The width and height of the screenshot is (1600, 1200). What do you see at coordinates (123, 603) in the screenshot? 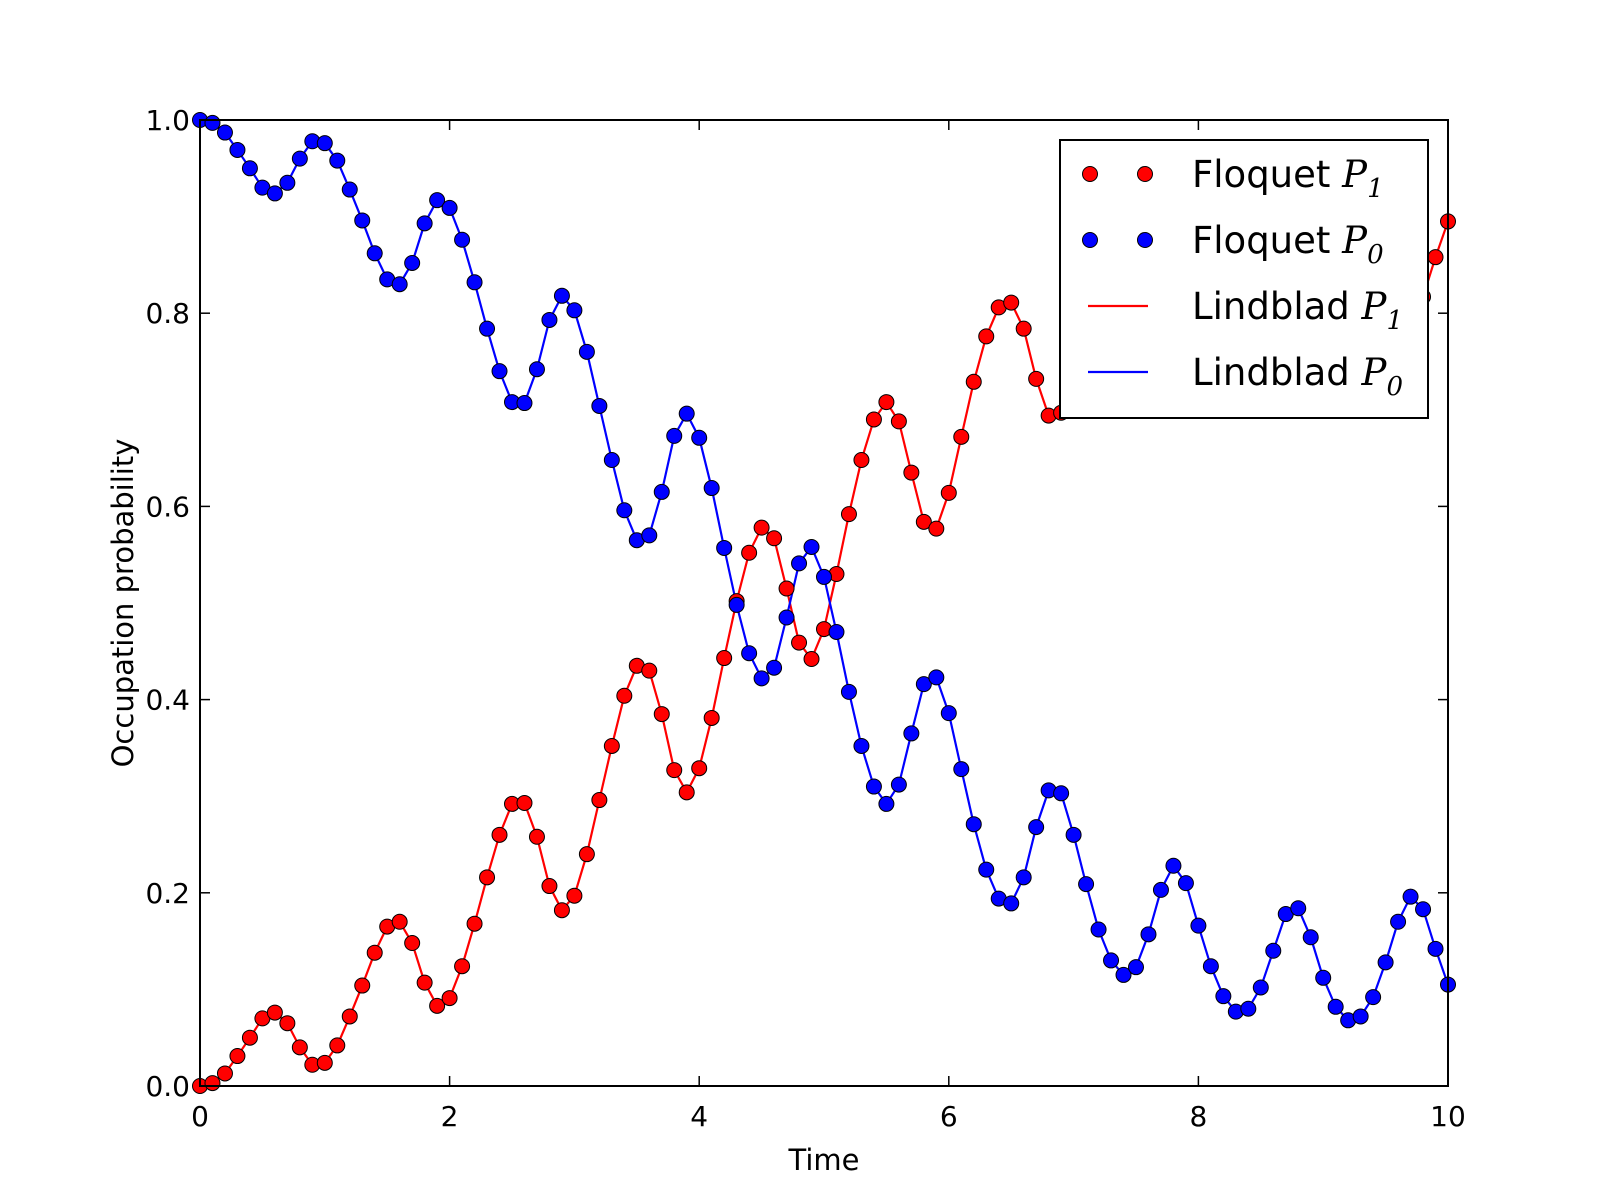
I see `y-axis-title: Occupation probability` at bounding box center [123, 603].